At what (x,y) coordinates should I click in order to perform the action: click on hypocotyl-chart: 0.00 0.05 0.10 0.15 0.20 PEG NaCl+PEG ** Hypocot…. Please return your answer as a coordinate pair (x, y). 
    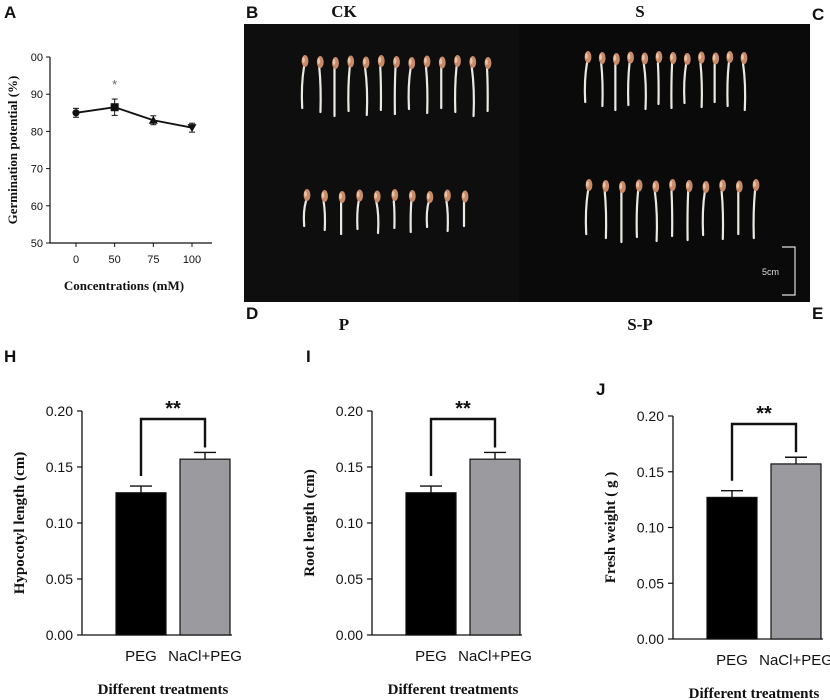
    Looking at the image, I should click on (127, 548).